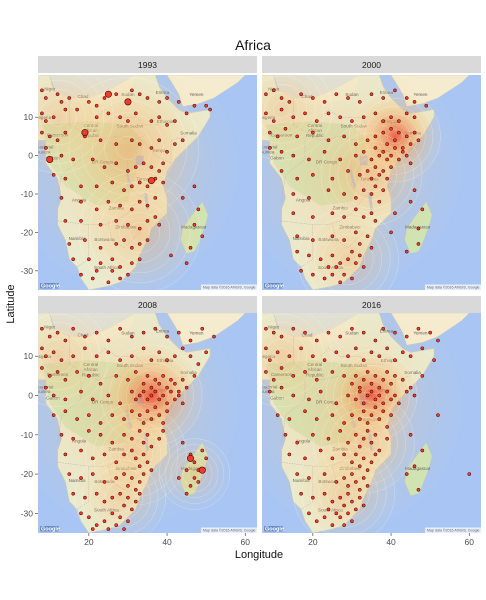 The image size is (486, 600). I want to click on y-tick-label-2--10: -10, so click(27, 435).